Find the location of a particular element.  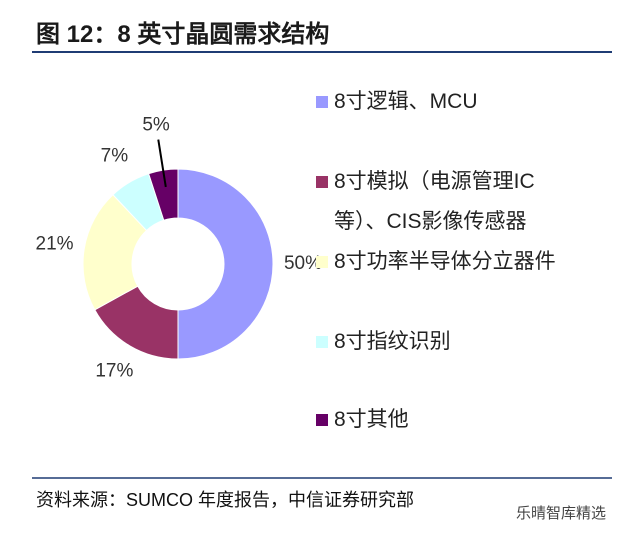

legend-entry: 8寸功率半导体分立器件 is located at coordinates (441, 262).